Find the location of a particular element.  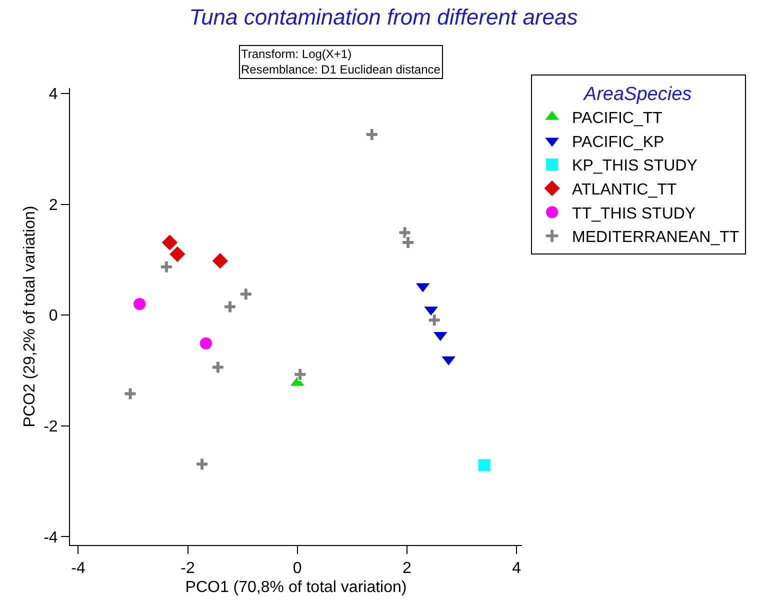

legend-label: TT_THIS STUDY is located at coordinates (634, 213).